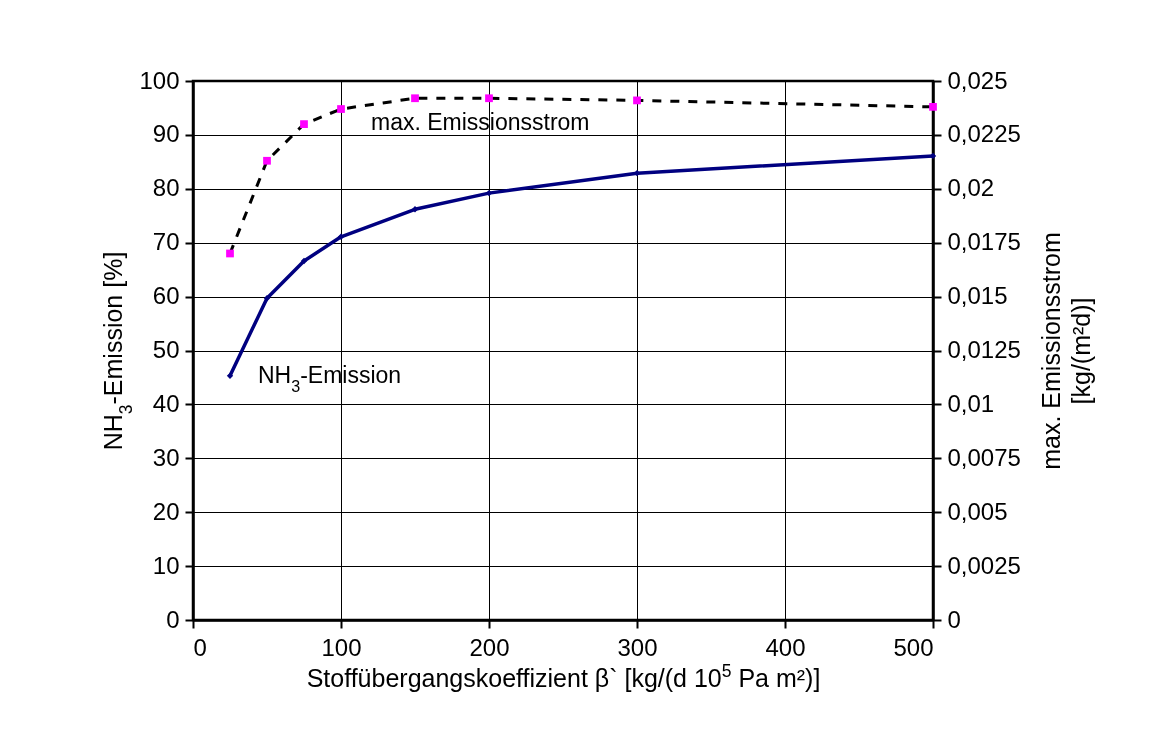 The width and height of the screenshot is (1174, 736). I want to click on y2-tick-label: 0,0175, so click(984, 242).